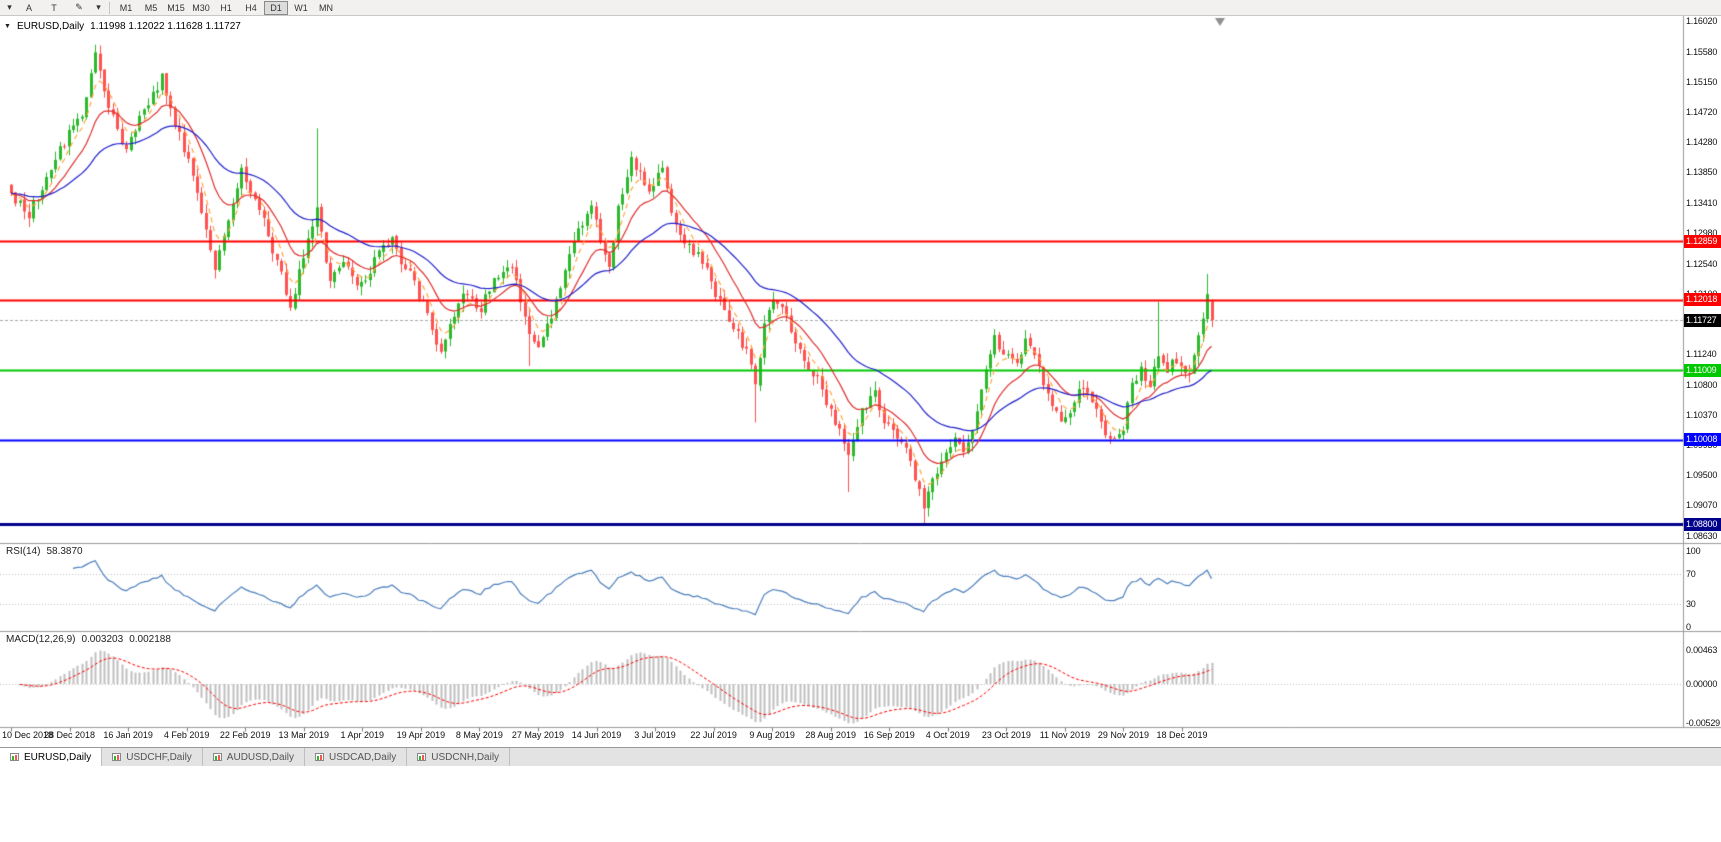  Describe the element at coordinates (1702, 649) in the screenshot. I see `macd-axis-label: 0.00463` at that location.